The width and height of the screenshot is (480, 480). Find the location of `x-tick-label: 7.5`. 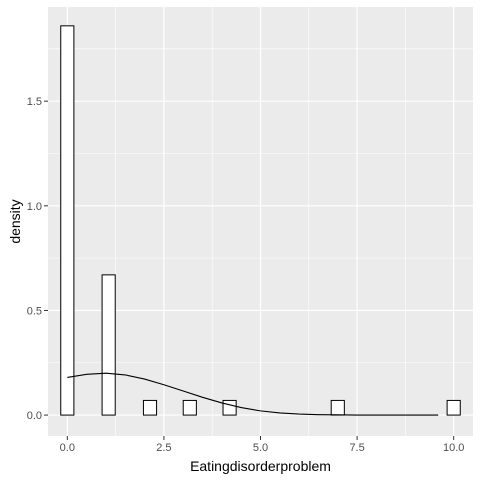

x-tick-label: 7.5 is located at coordinates (356, 448).